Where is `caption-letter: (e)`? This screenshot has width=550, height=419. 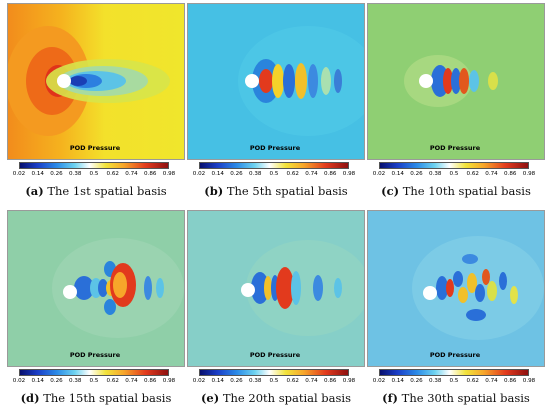 caption-letter: (e) is located at coordinates (210, 398).